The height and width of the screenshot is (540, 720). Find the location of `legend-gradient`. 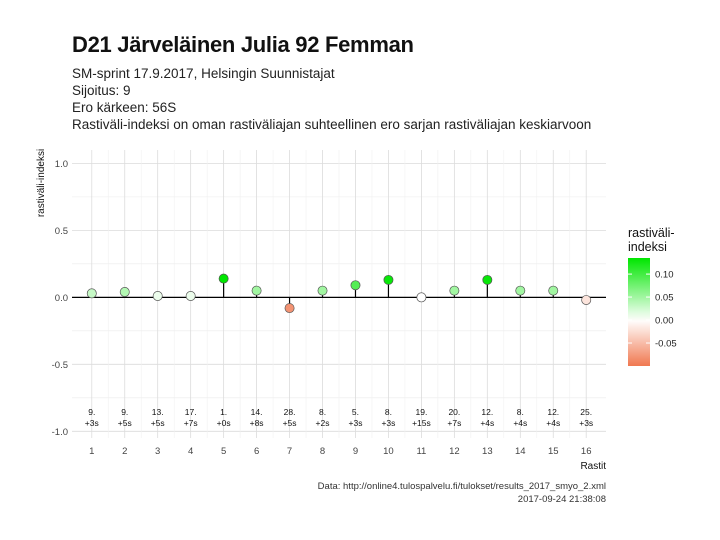

legend-gradient is located at coordinates (639, 312).